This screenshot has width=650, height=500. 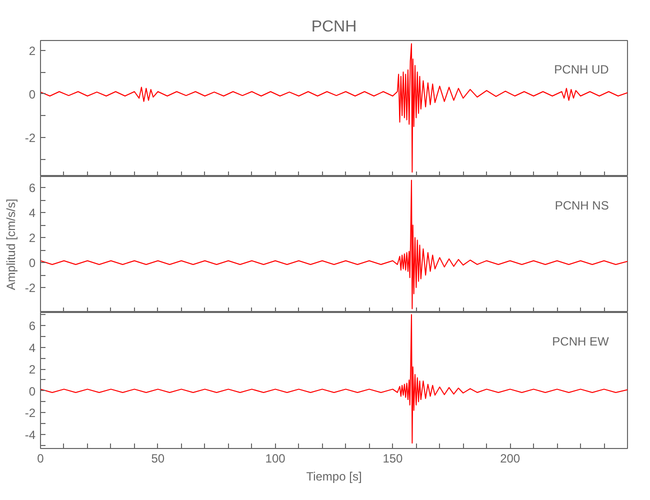 What do you see at coordinates (40, 459) in the screenshot?
I see `x-tick-label: 0` at bounding box center [40, 459].